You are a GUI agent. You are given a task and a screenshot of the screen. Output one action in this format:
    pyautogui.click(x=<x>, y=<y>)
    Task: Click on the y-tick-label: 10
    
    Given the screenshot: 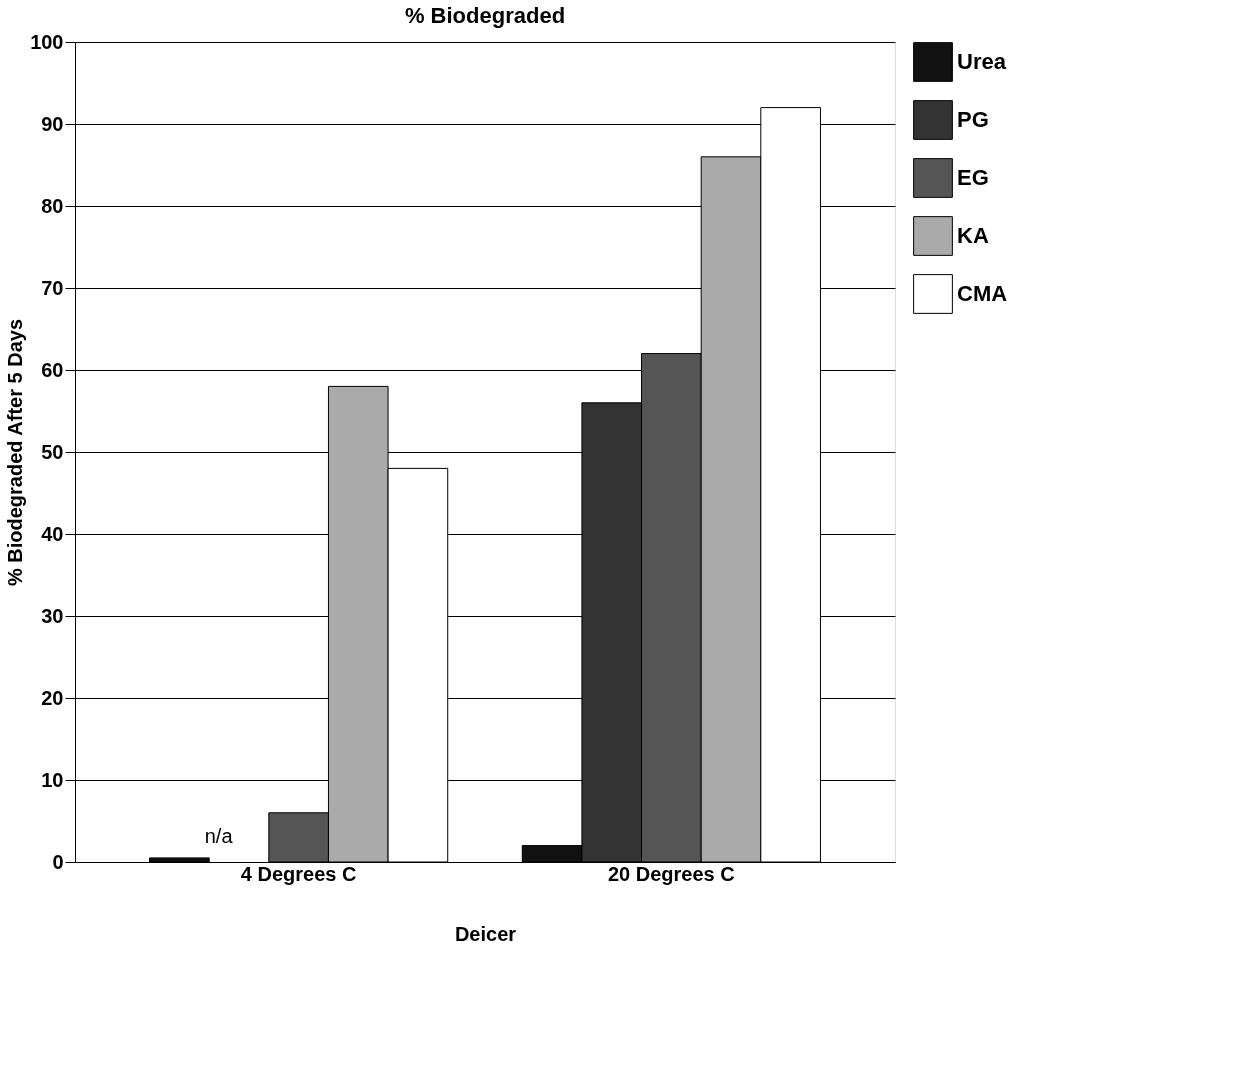 What is the action you would take?
    pyautogui.click(x=52, y=779)
    